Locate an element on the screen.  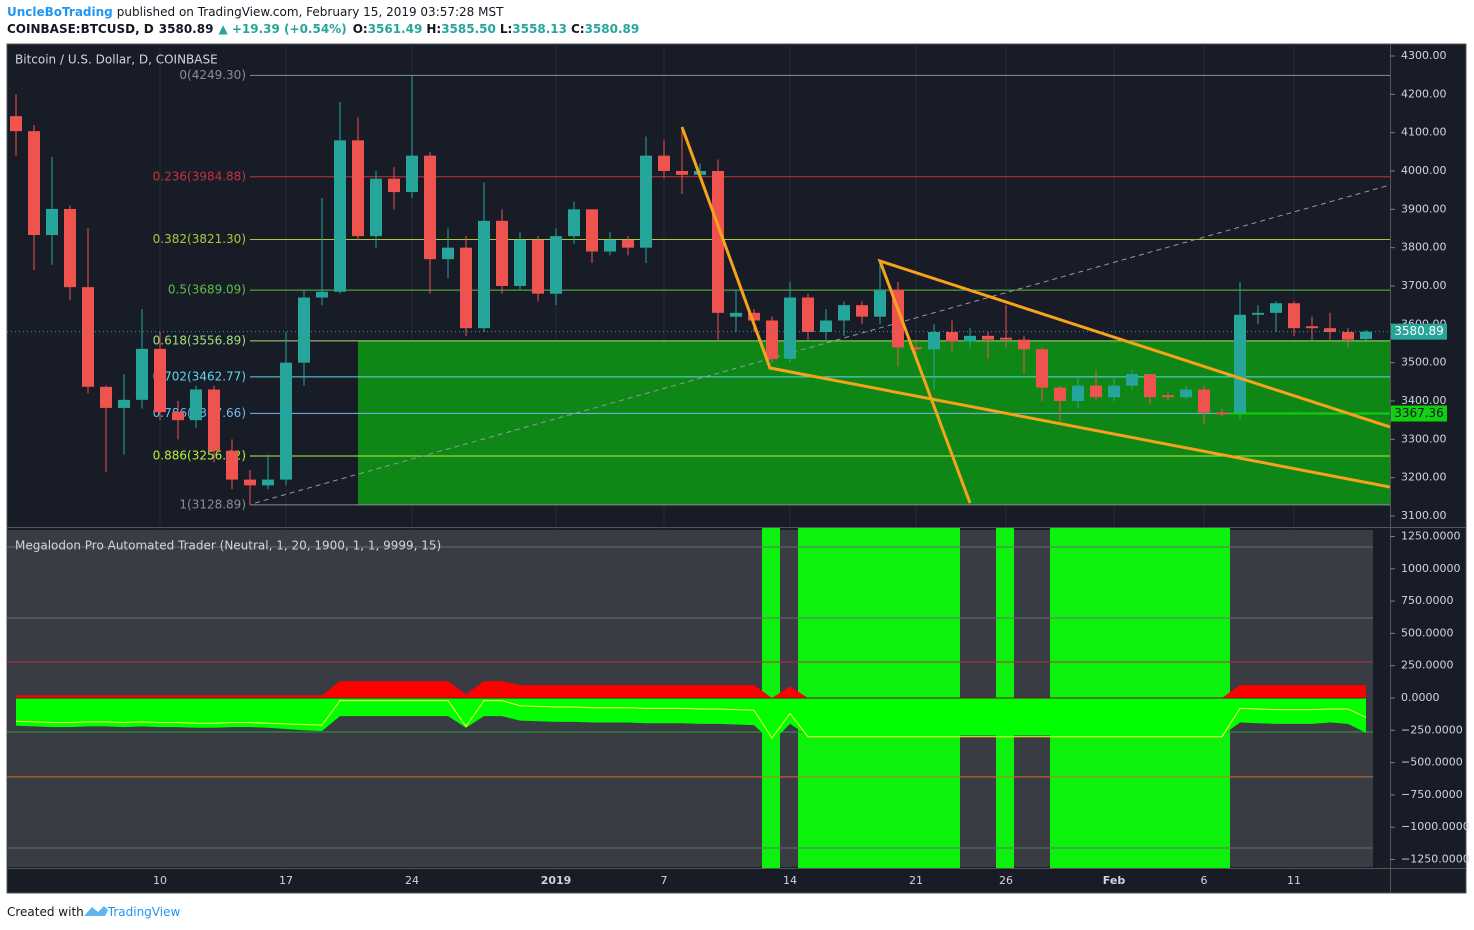
y-tick-label: 3900.00 is located at coordinates (1424, 208).